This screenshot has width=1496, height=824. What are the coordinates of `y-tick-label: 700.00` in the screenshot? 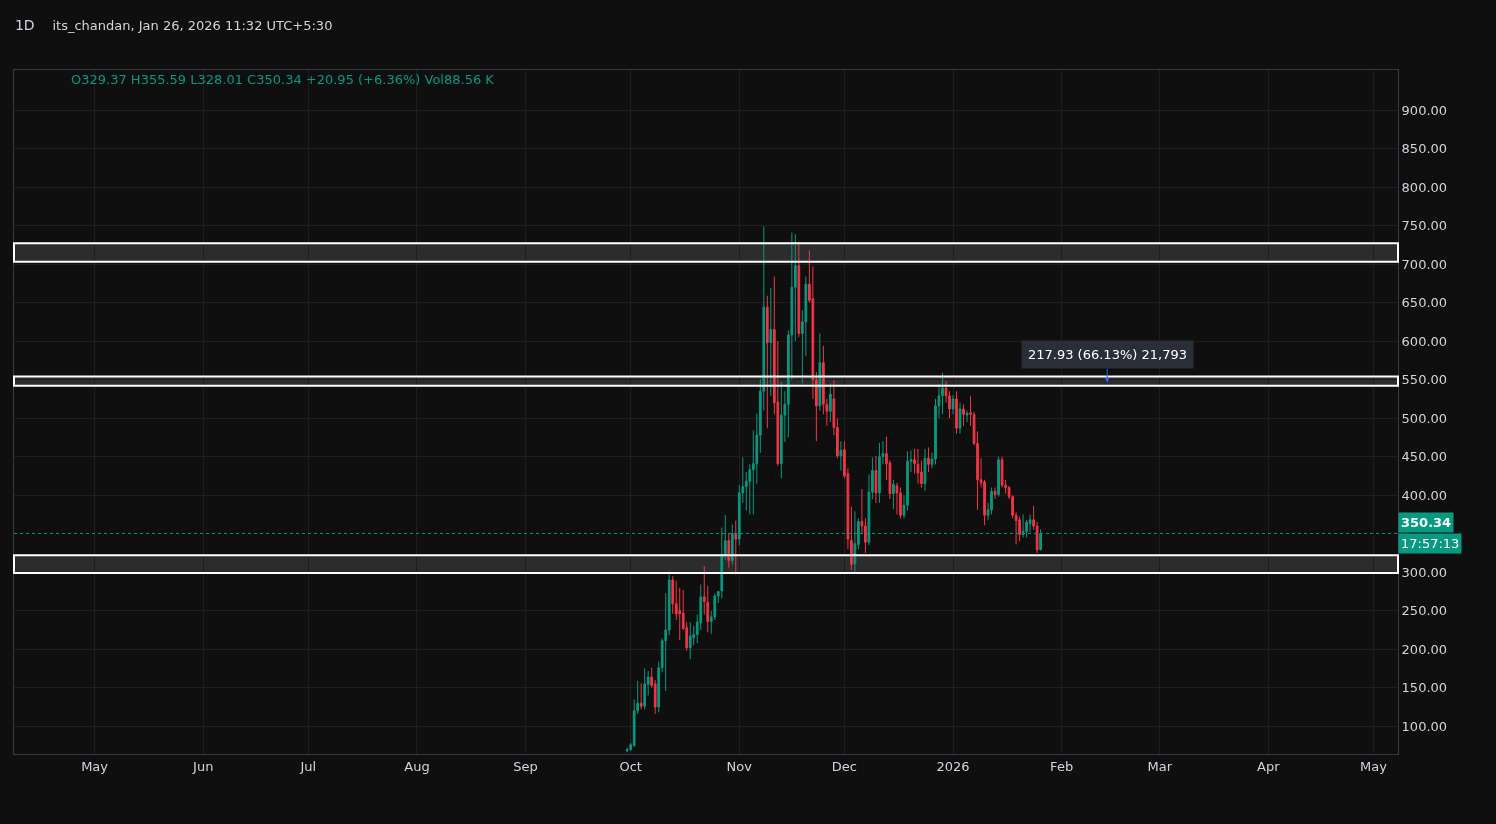 It's located at (1424, 264).